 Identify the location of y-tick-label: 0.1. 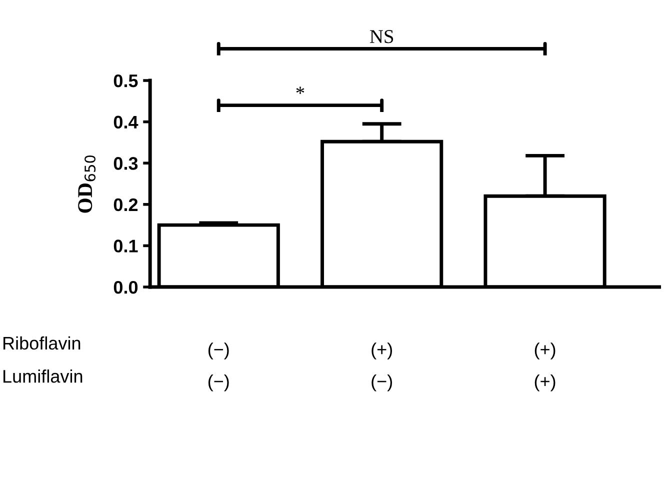
(126, 246).